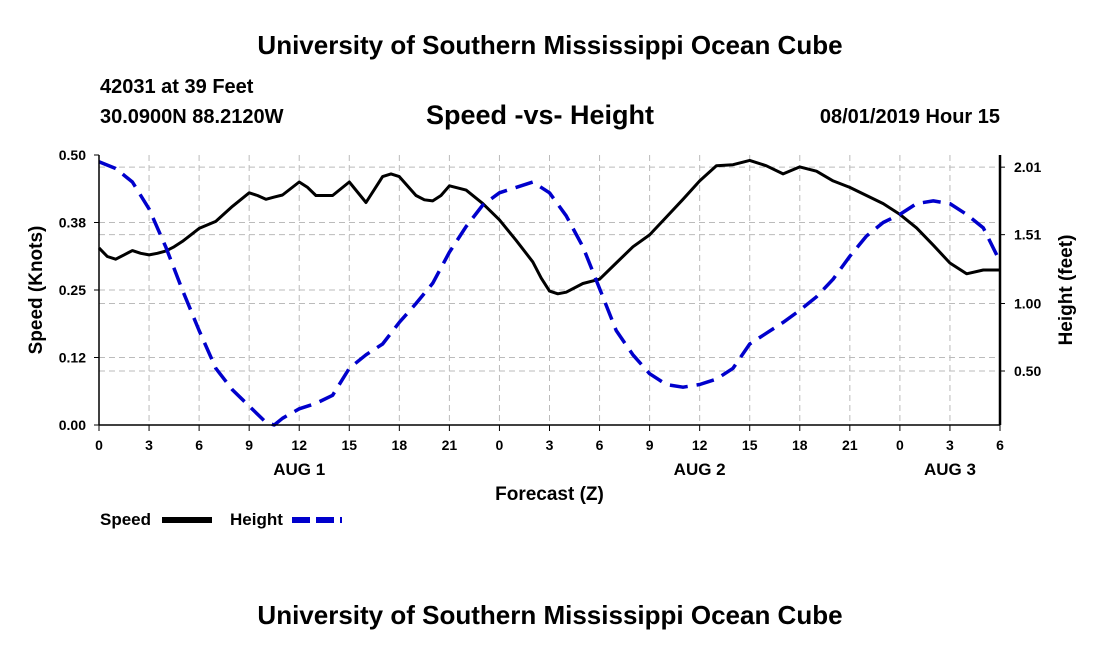  I want to click on legend-speed-label: Speed, so click(125, 519).